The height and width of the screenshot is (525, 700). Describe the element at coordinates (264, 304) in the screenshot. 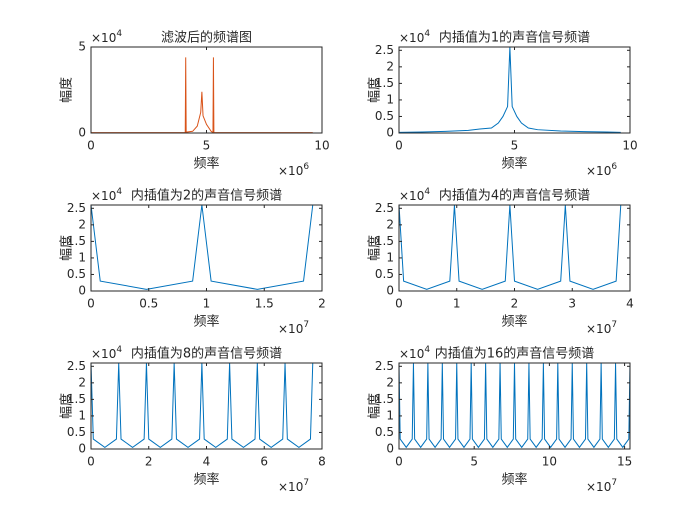

I see `x-tick-label: 1.5` at that location.